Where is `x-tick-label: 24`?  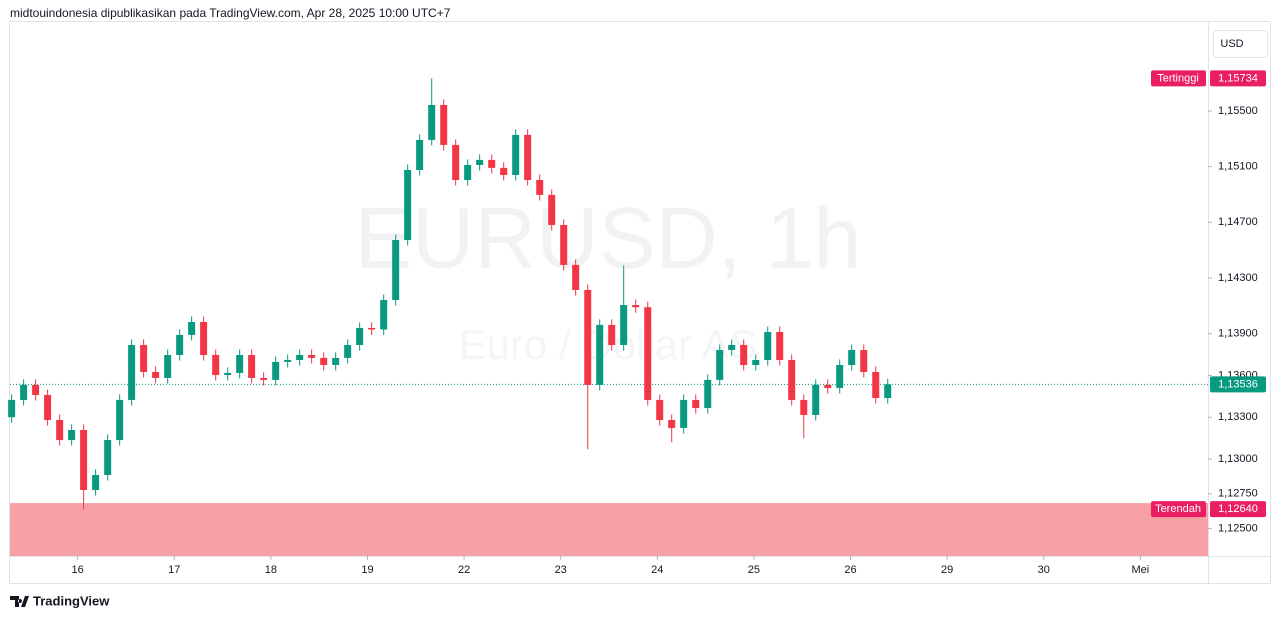 x-tick-label: 24 is located at coordinates (657, 570).